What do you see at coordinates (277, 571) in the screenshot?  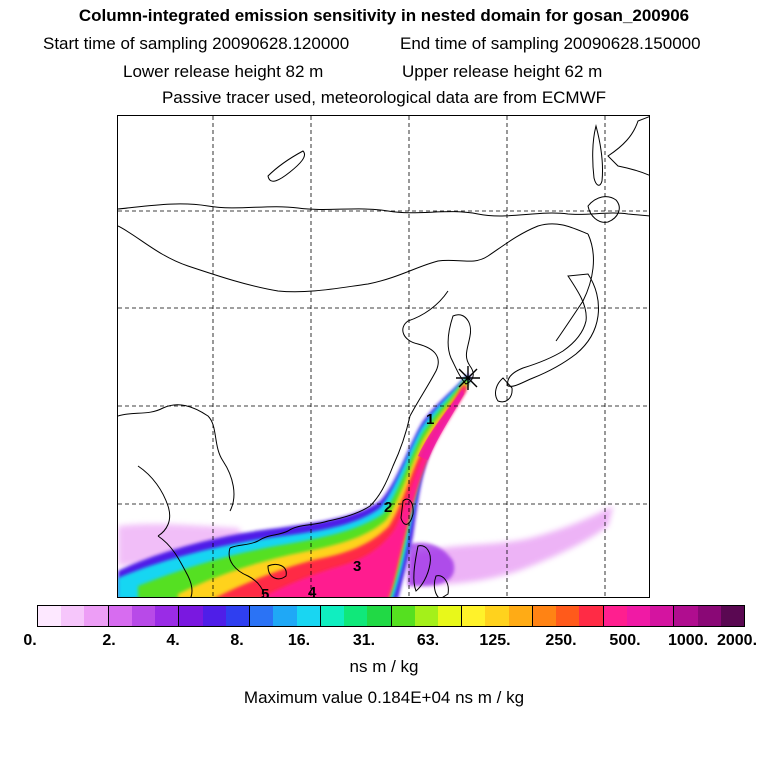 I see `hainan-island` at bounding box center [277, 571].